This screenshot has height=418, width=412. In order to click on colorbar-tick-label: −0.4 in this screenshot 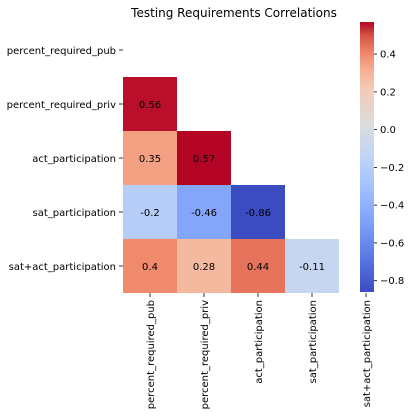, I will do `click(392, 206)`.